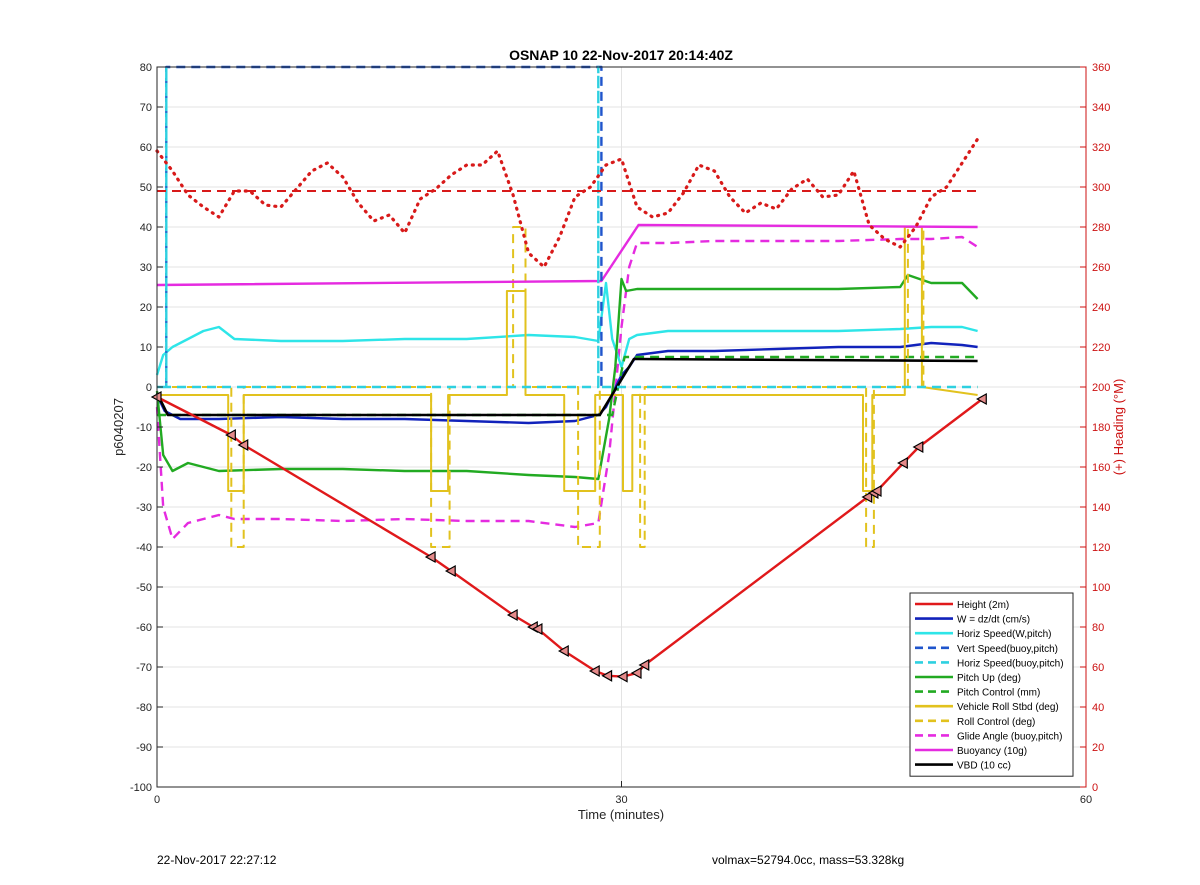 This screenshot has width=1200, height=885. I want to click on y2-tick-label: 280, so click(1101, 228).